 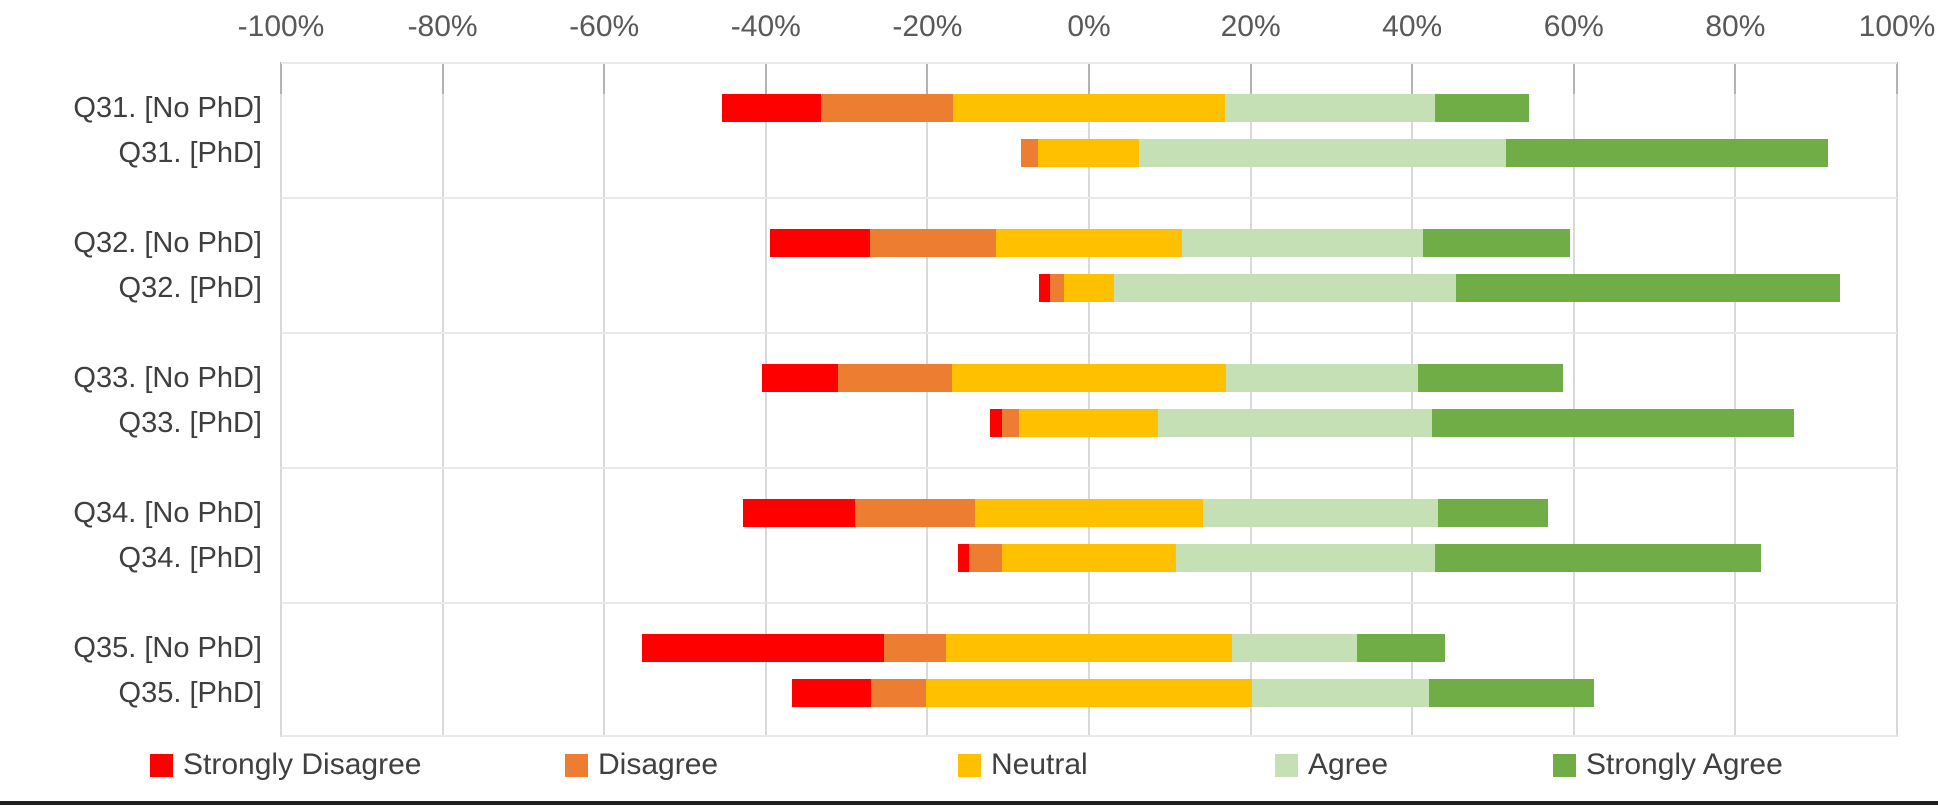 I want to click on x-axis-tick-label: -100%, so click(x=281, y=26).